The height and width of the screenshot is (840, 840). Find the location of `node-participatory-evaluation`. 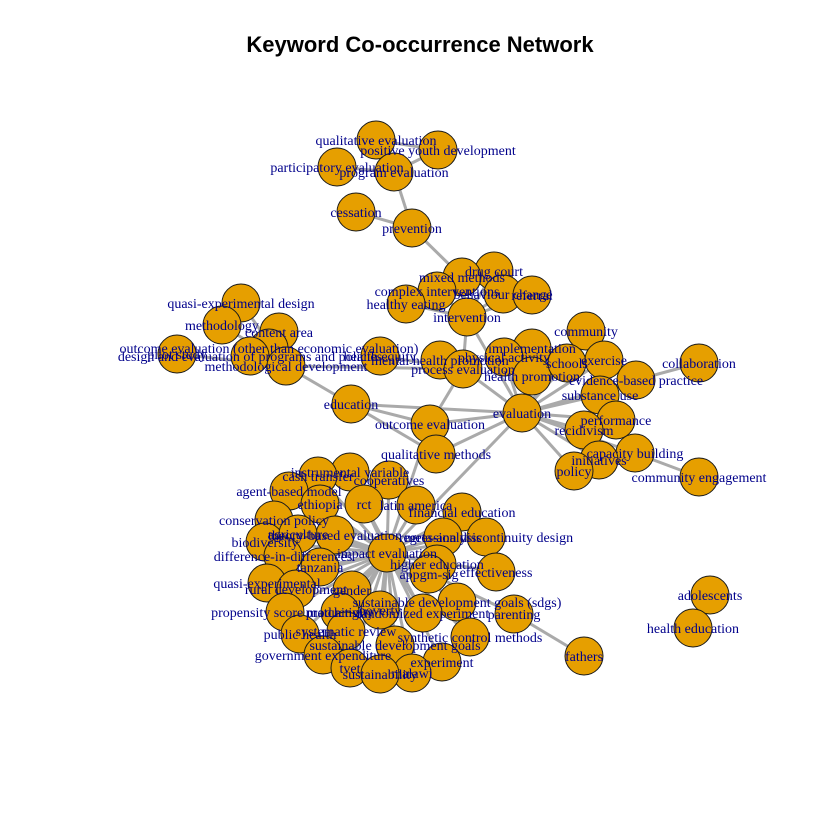

node-participatory-evaluation is located at coordinates (337, 167).